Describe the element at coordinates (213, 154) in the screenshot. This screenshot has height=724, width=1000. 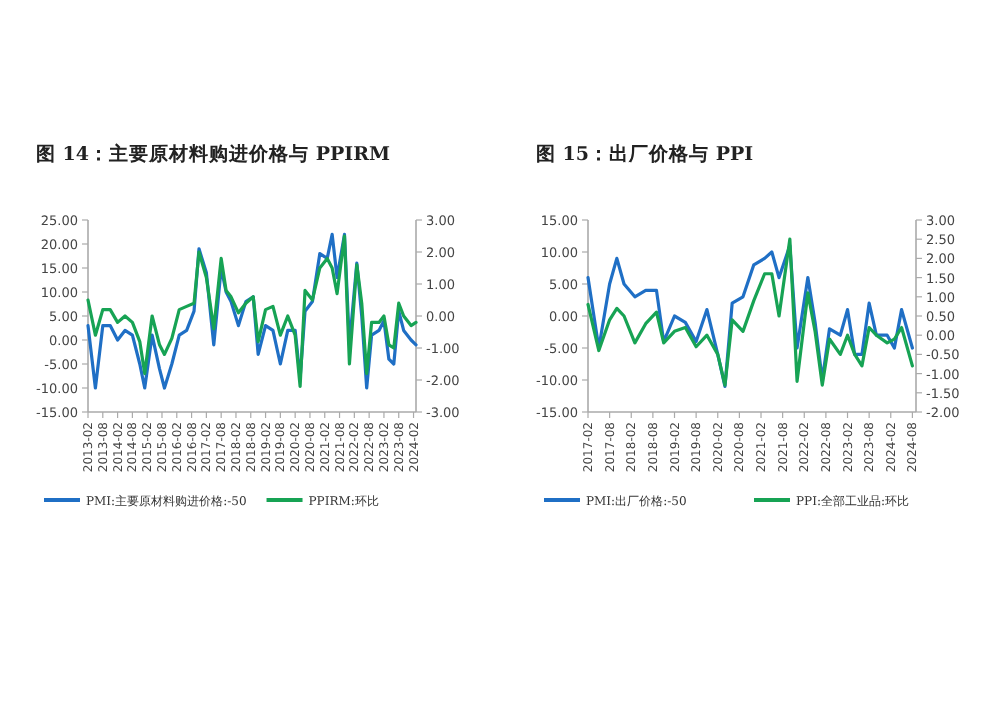
I see `chart-title: 图 14：主要原材料购进价格与 PPIRM` at that location.